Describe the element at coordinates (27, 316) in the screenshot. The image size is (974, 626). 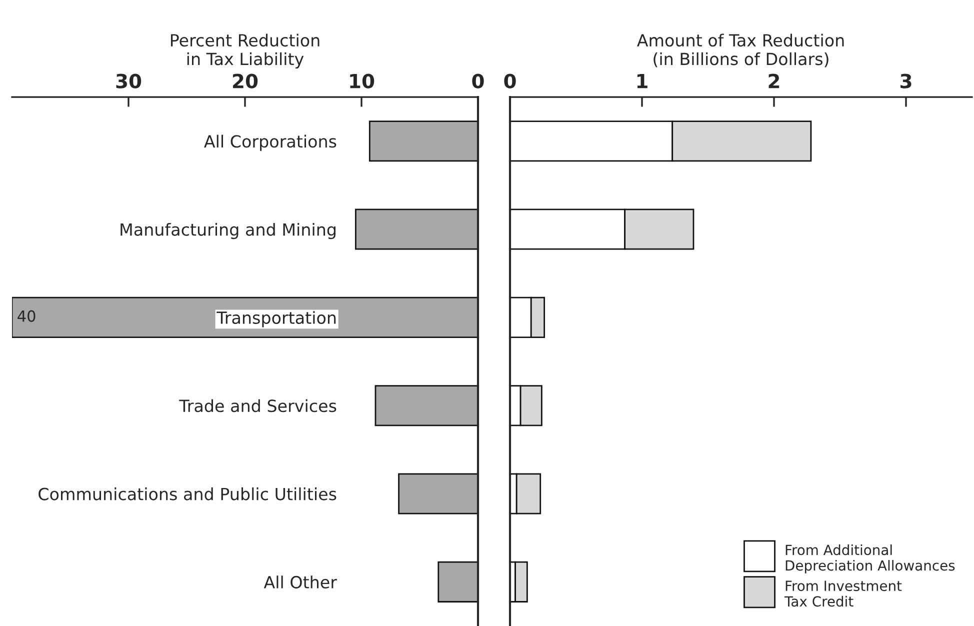
I see `data-label: 40` at that location.